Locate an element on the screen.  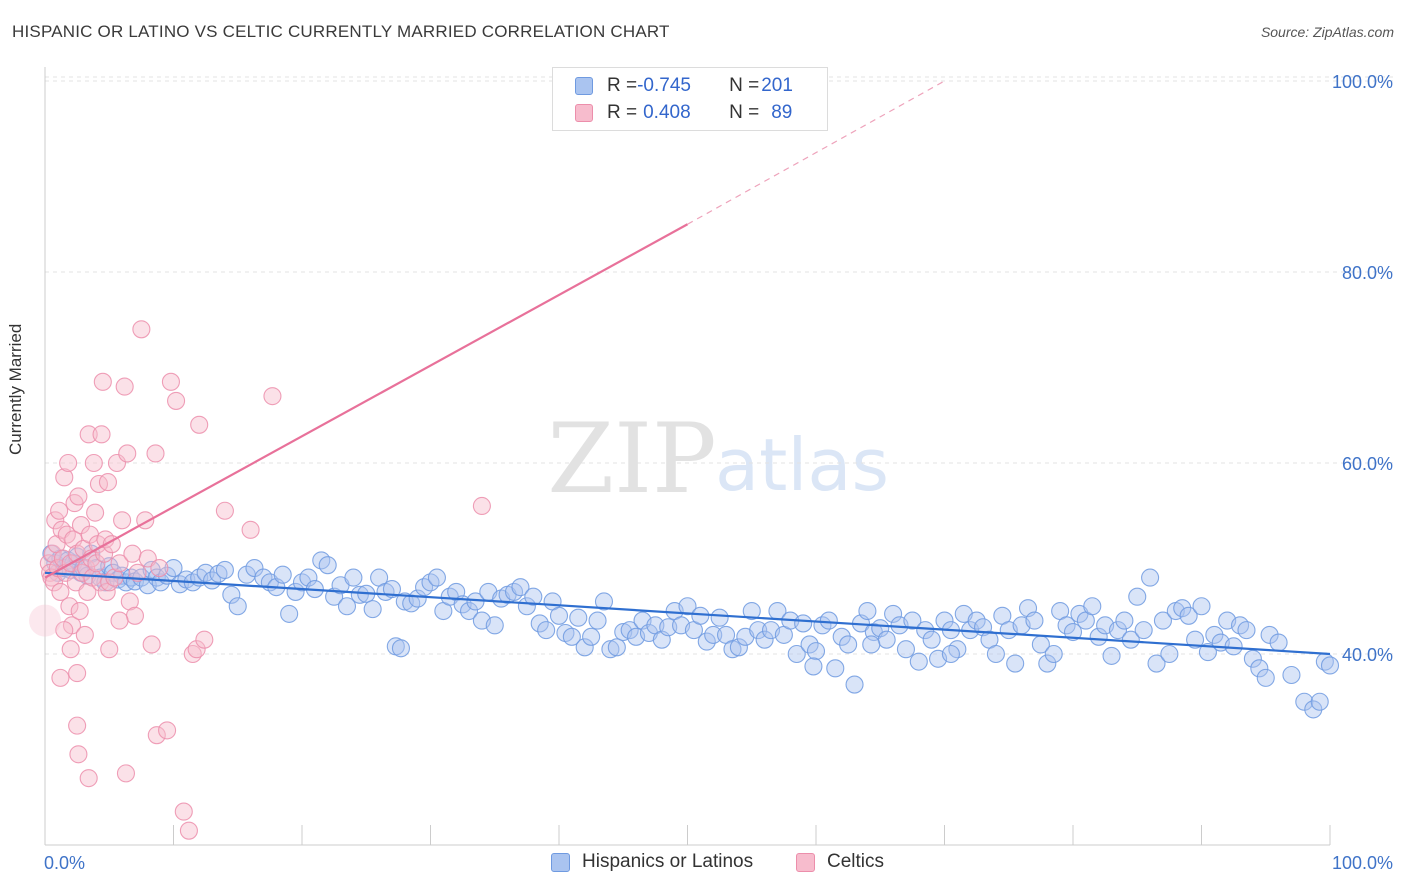
source-label: Source: ZipAtlas.com is located at coordinates (1327, 32).